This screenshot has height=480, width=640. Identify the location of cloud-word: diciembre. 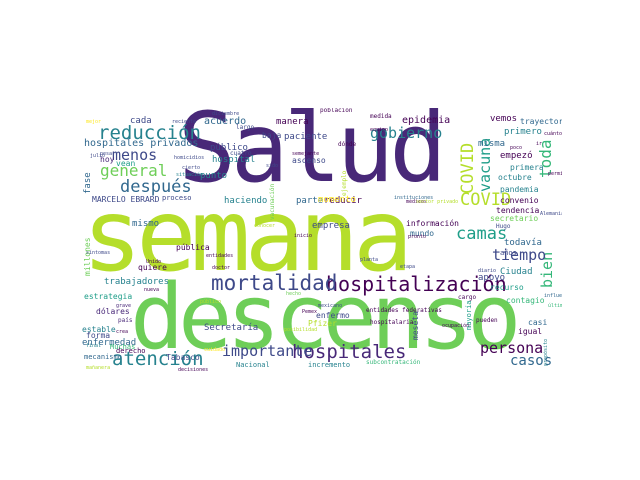
(226, 114).